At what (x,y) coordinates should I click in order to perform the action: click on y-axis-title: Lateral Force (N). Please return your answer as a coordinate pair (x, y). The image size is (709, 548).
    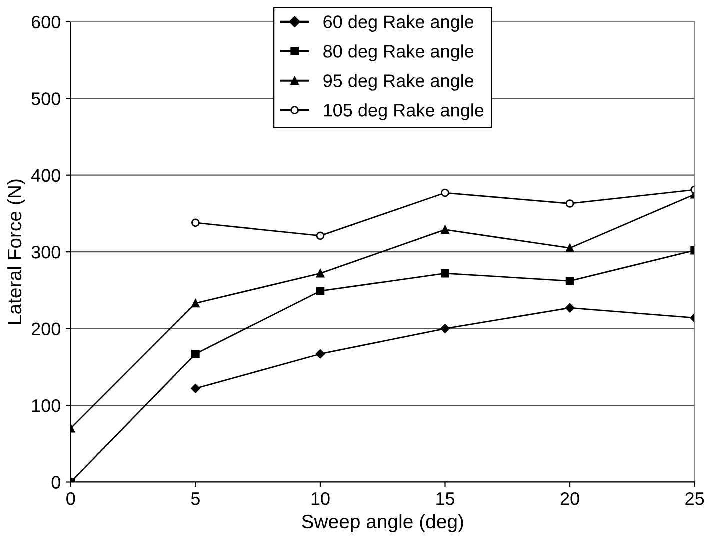
    Looking at the image, I should click on (16, 252).